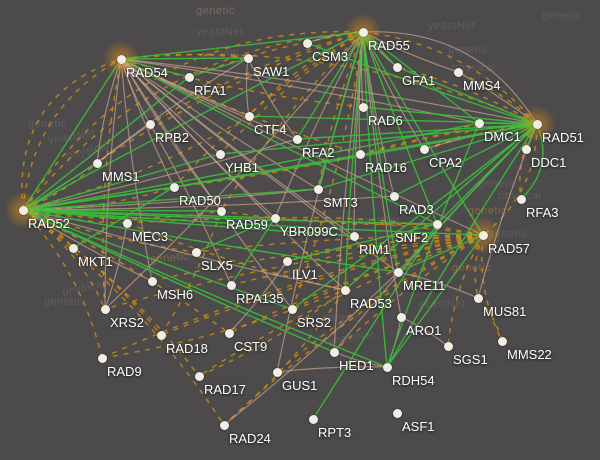 This screenshot has width=600, height=460. Describe the element at coordinates (437, 224) in the screenshot. I see `node-SNF2` at that location.